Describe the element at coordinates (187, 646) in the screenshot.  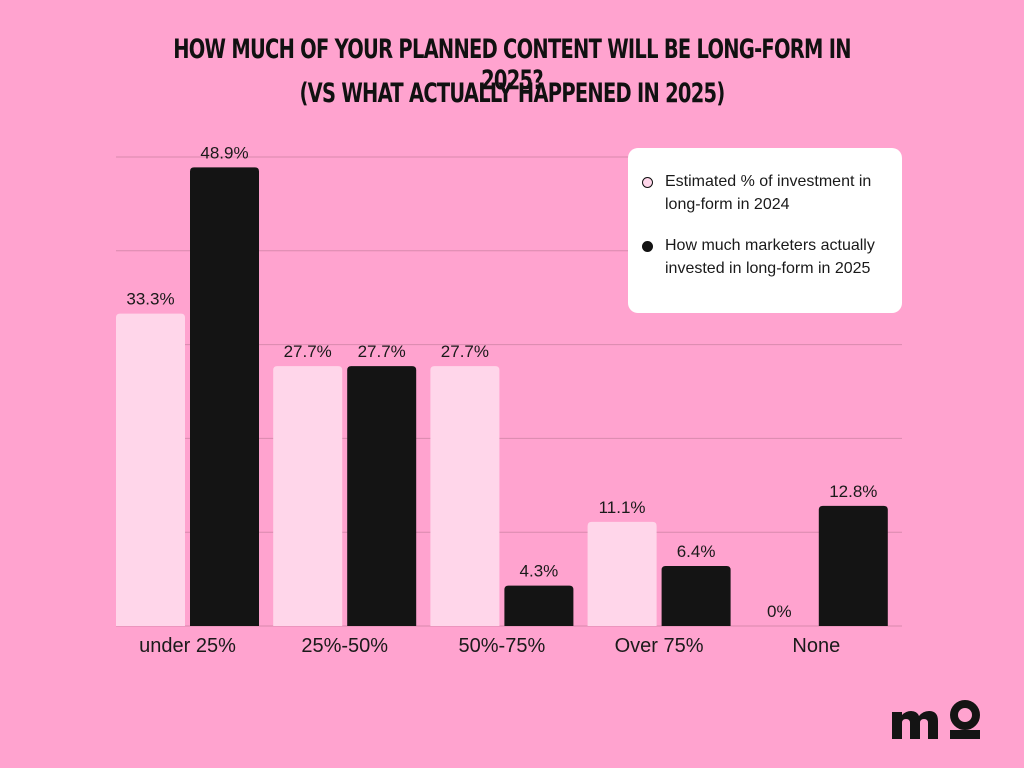
I see `category-label: under 25%` at that location.